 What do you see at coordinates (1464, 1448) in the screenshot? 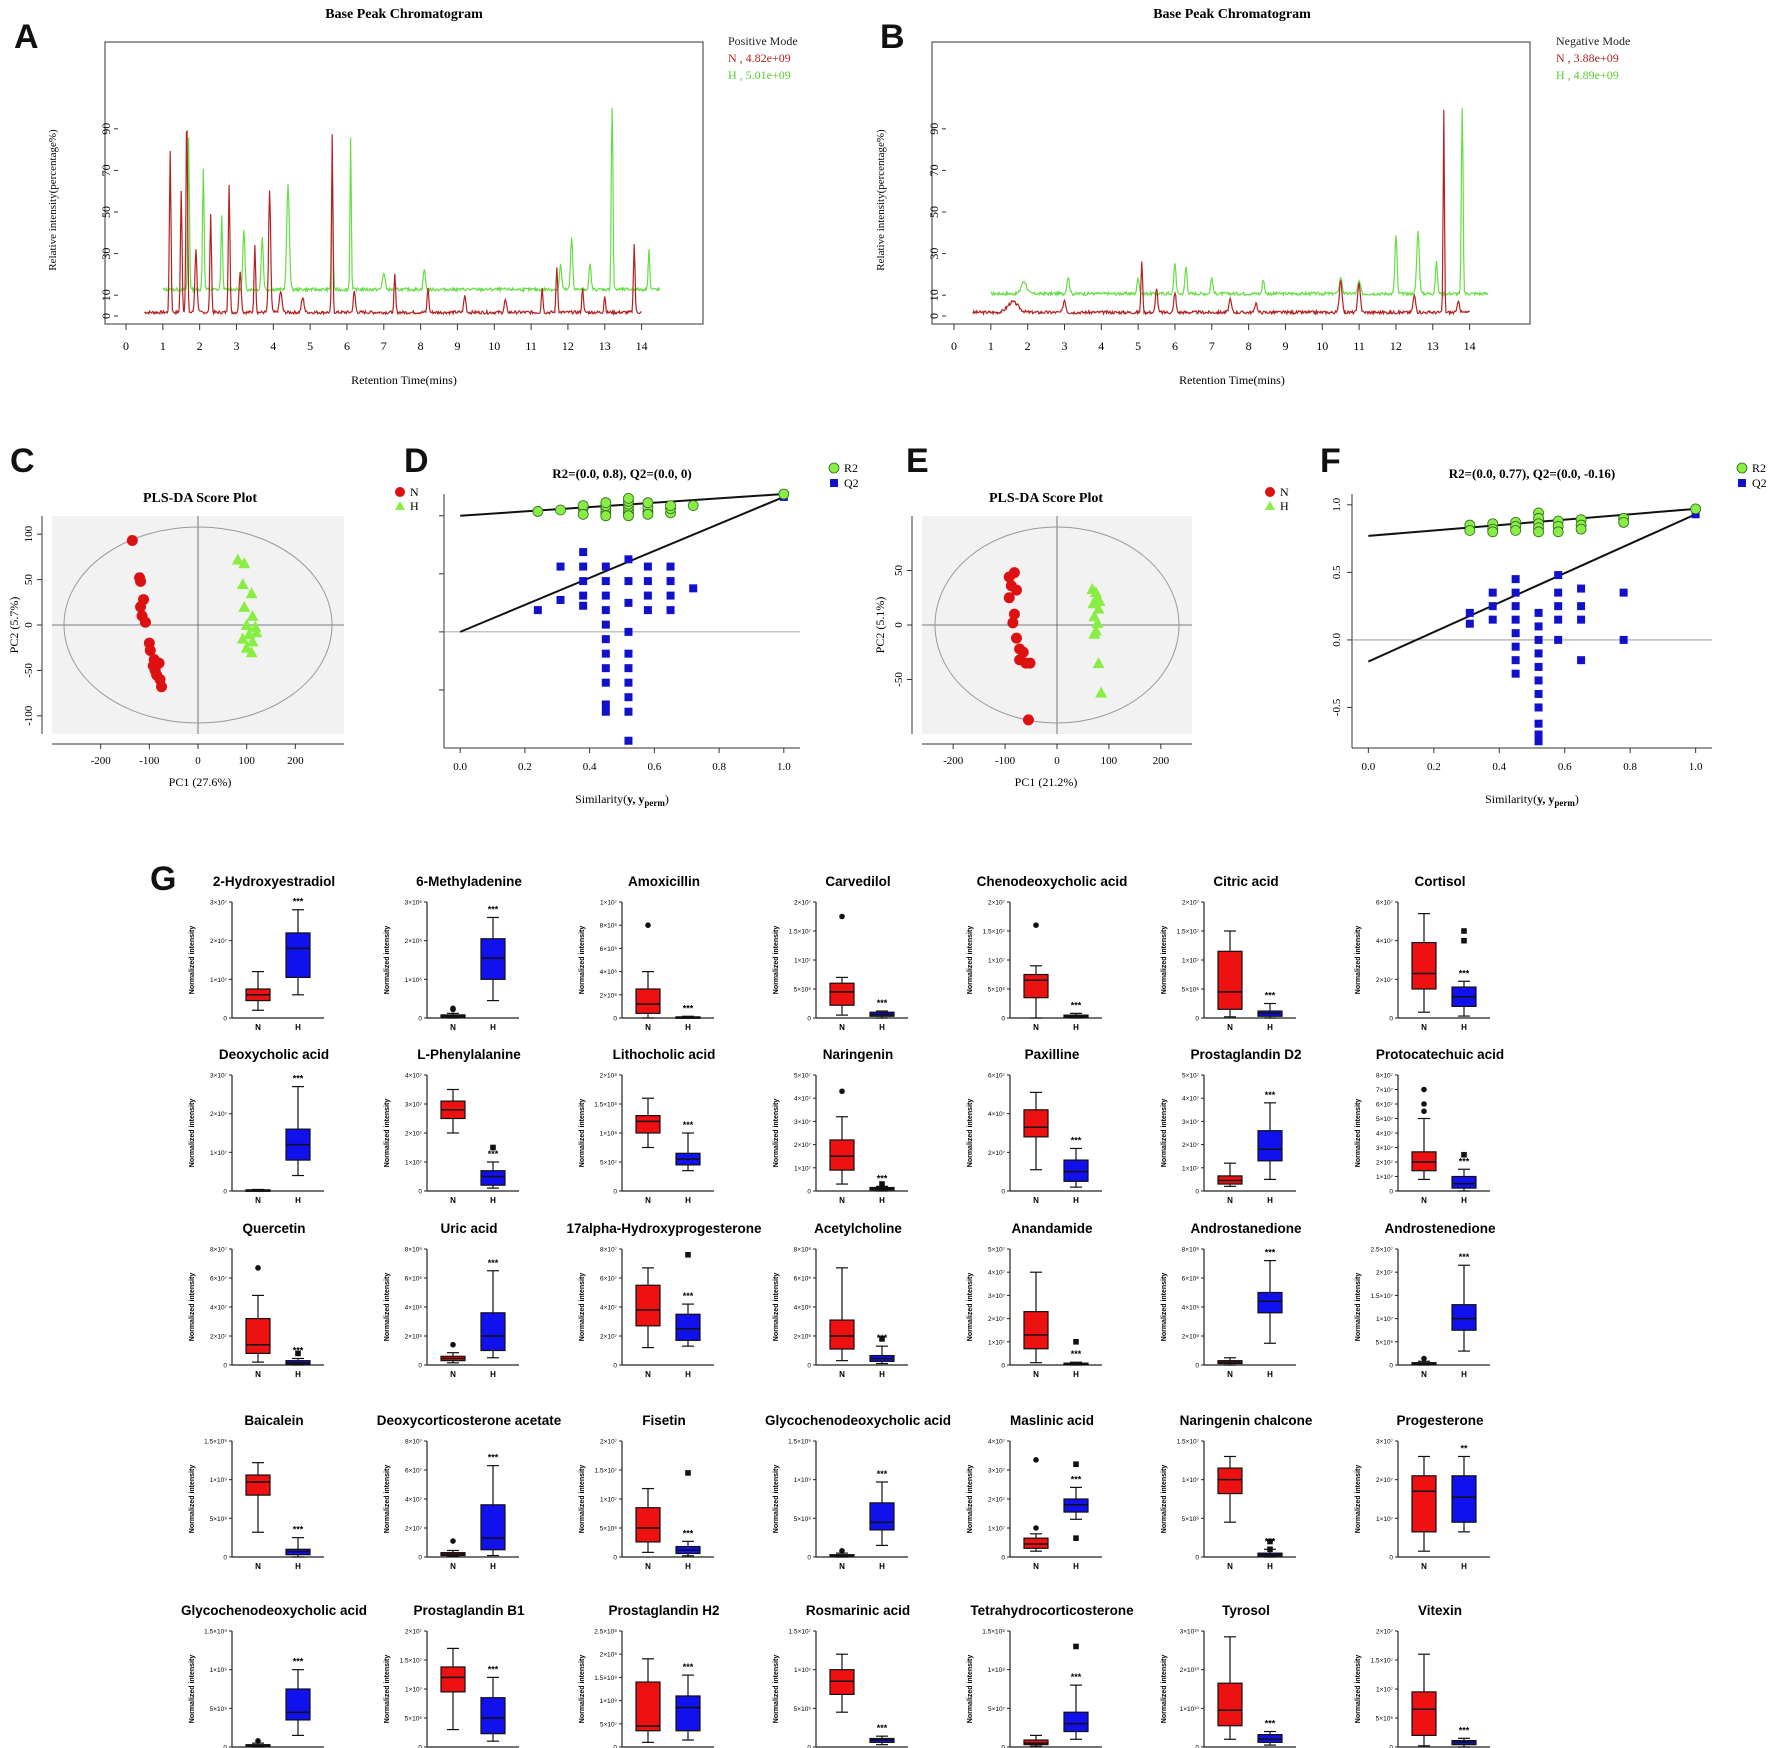
I see `significance-label: **` at bounding box center [1464, 1448].